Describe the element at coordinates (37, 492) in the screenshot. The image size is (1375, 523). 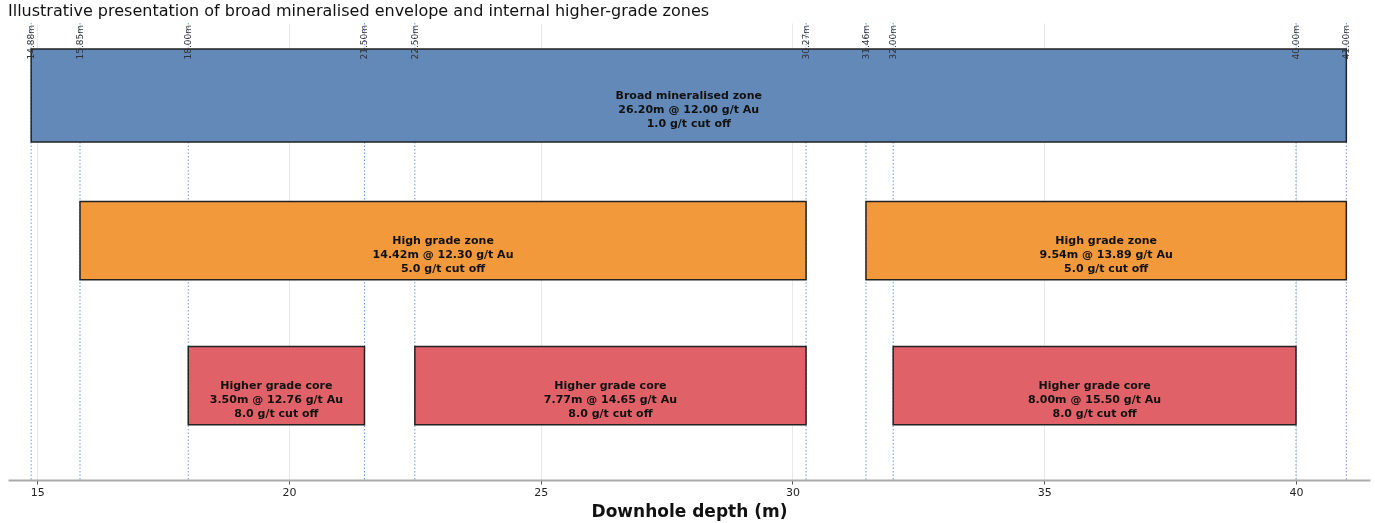
I see `x-tick-label: 15` at that location.